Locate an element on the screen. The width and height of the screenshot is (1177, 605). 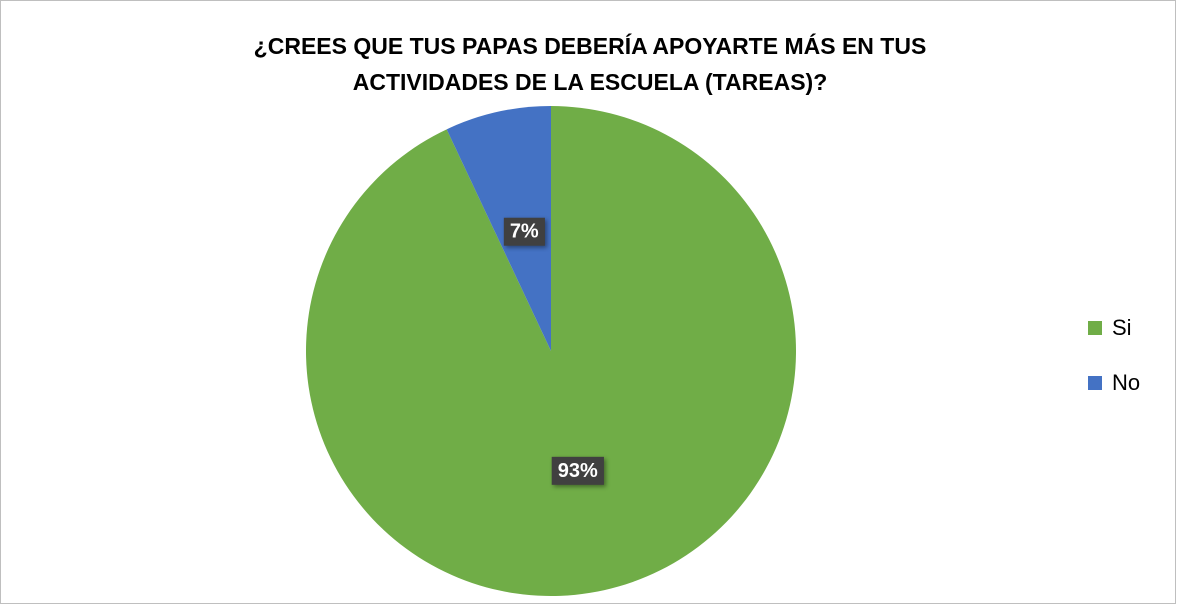
legend-label: Si is located at coordinates (1122, 327).